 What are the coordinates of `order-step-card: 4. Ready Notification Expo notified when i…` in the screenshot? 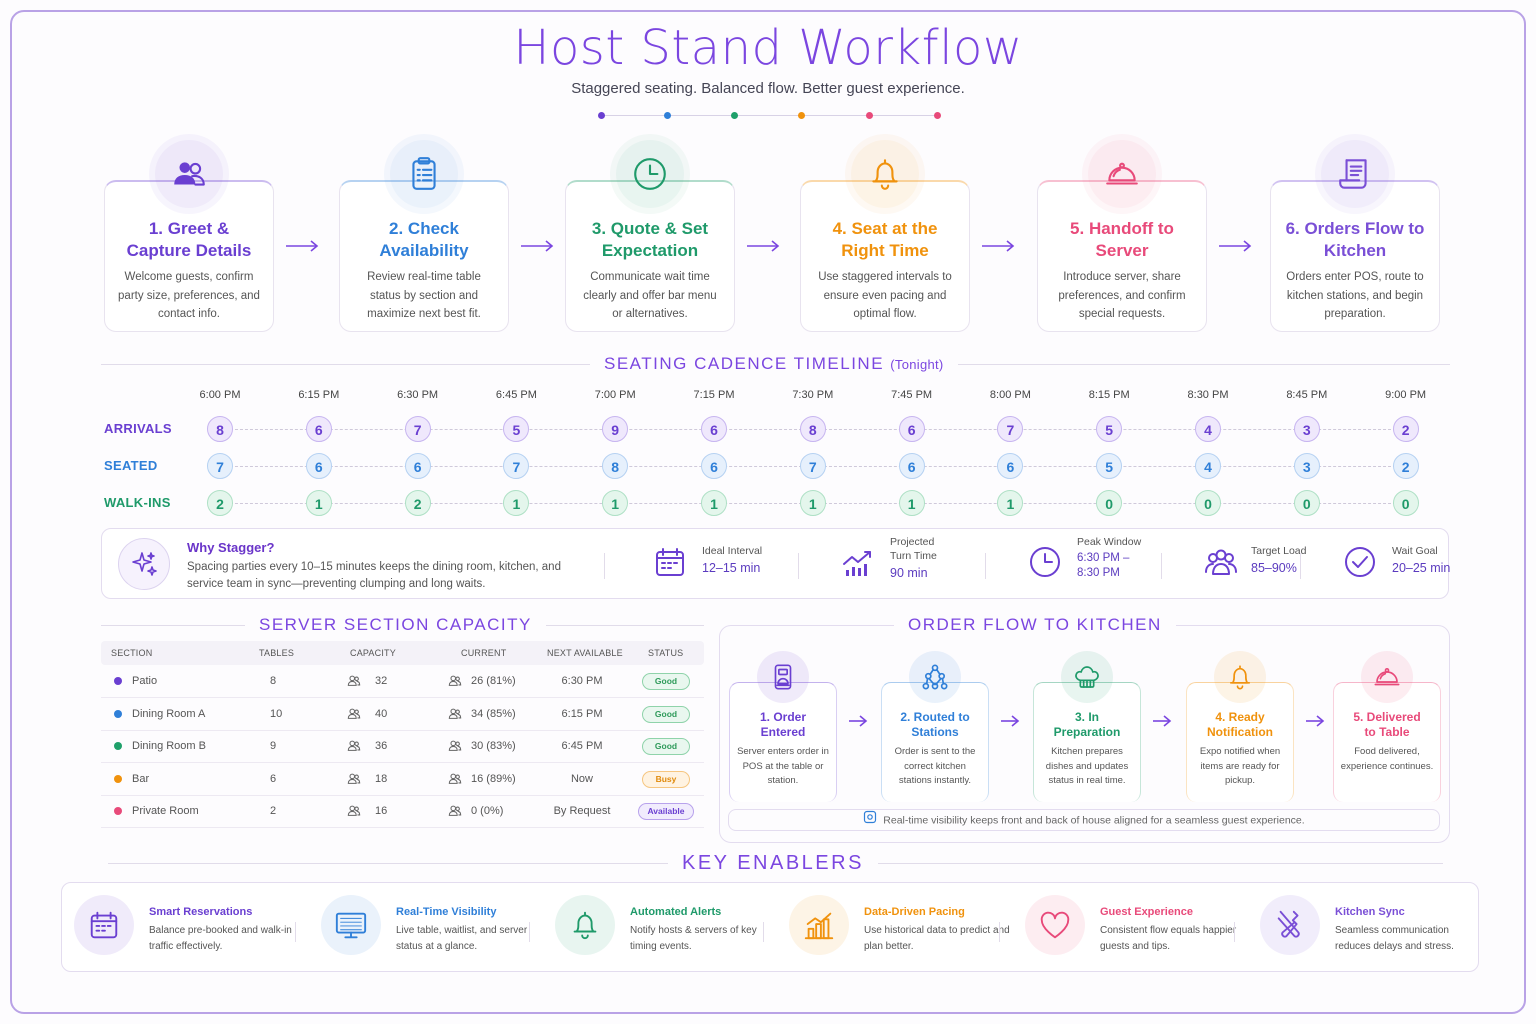 It's located at (1240, 726).